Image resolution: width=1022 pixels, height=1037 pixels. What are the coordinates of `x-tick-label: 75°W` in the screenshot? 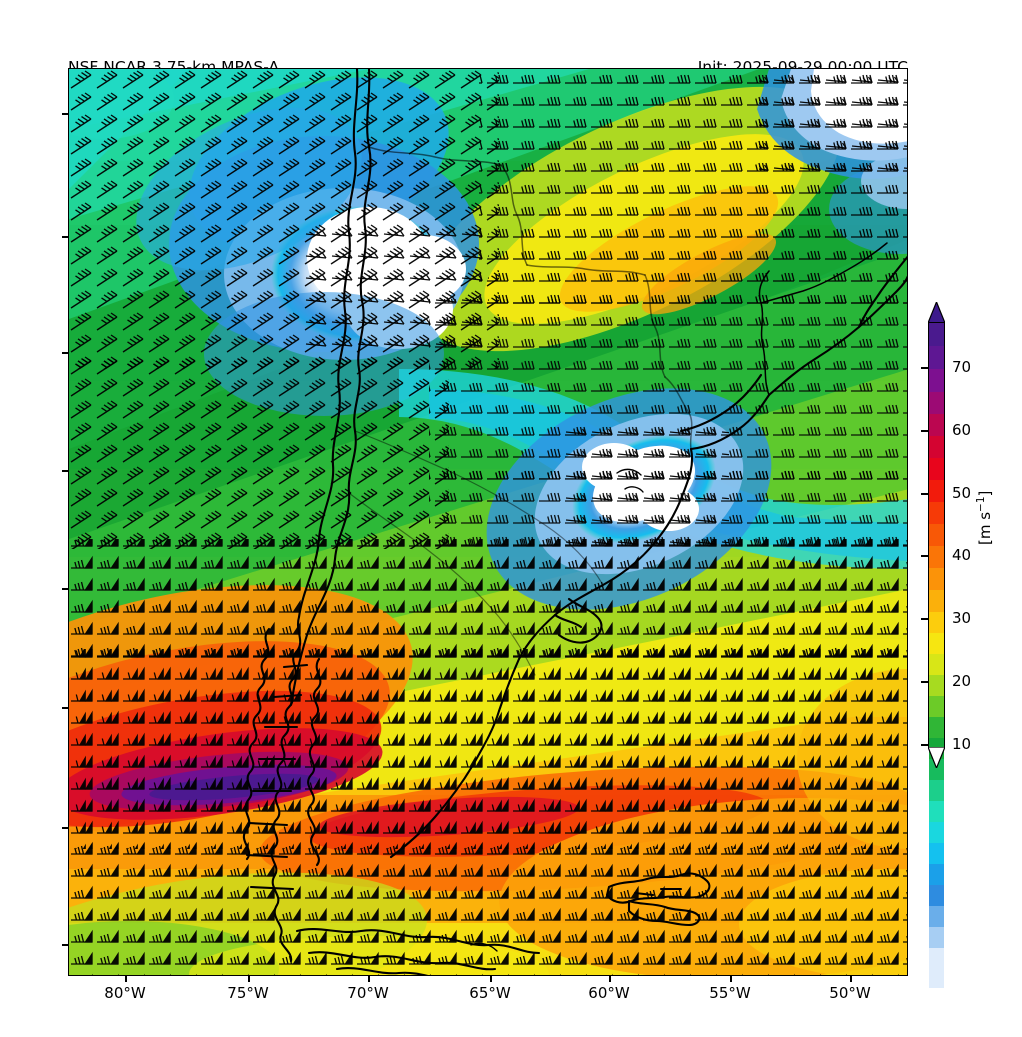 It's located at (248, 993).